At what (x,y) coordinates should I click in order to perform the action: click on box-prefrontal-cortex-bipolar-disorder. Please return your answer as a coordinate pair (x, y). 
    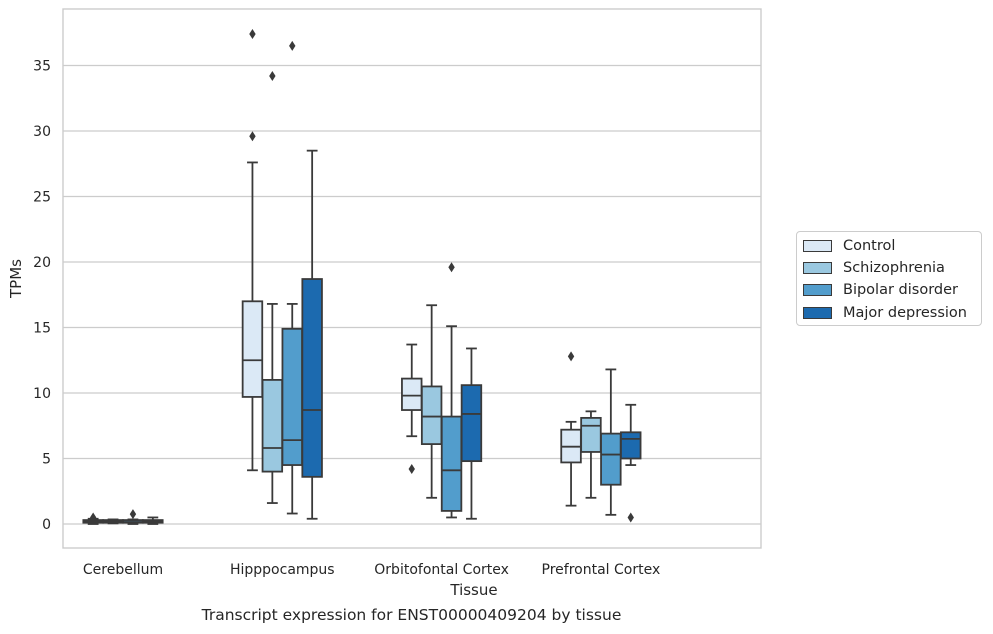
    Looking at the image, I should click on (611, 442).